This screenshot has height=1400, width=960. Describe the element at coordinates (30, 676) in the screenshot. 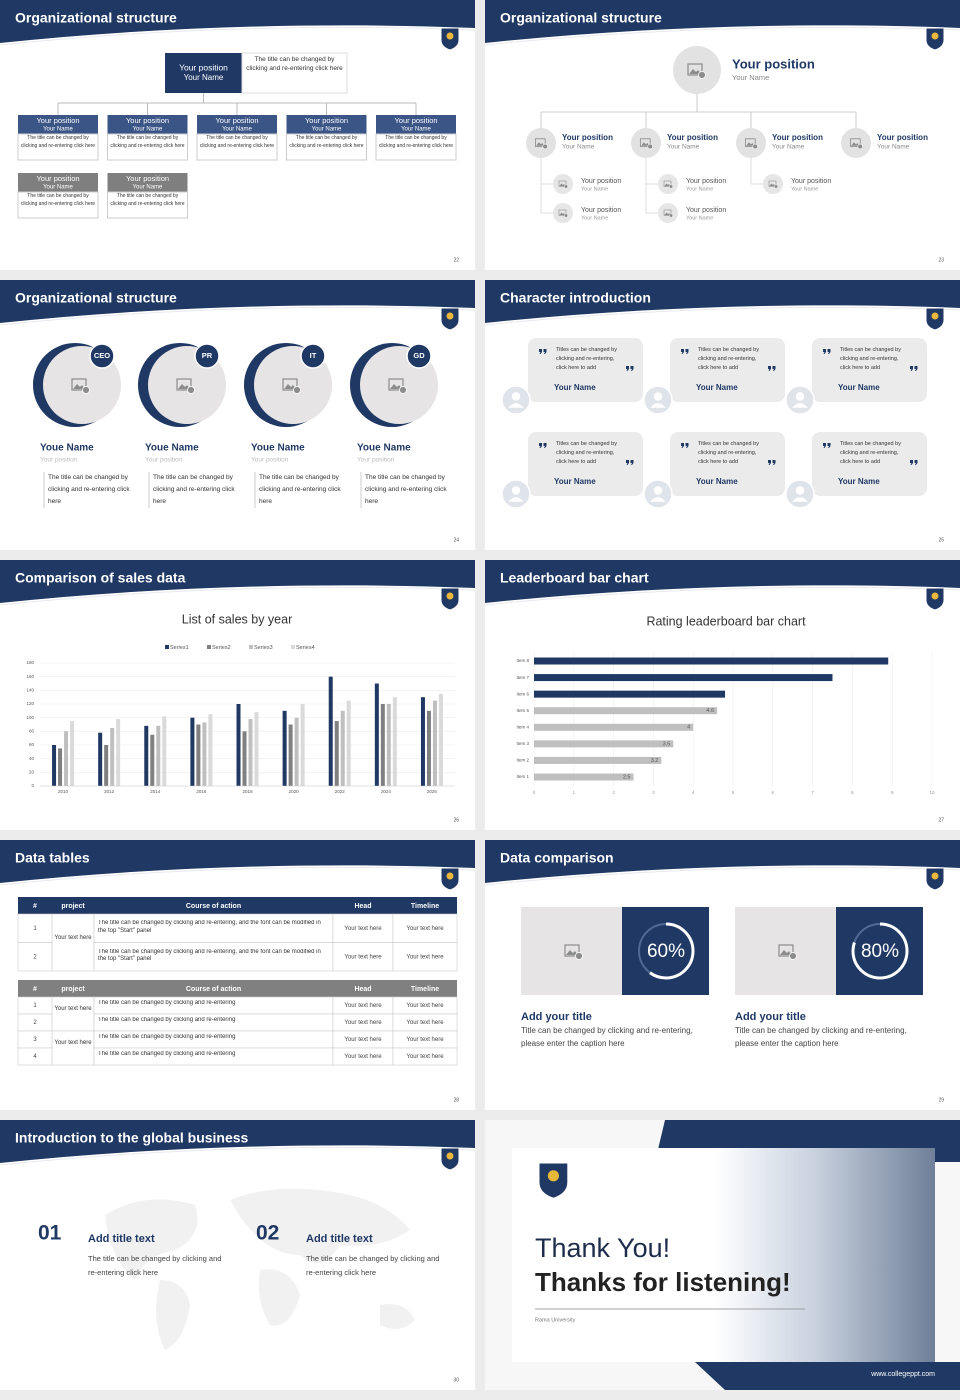

I see `y-tick-label: 160` at that location.